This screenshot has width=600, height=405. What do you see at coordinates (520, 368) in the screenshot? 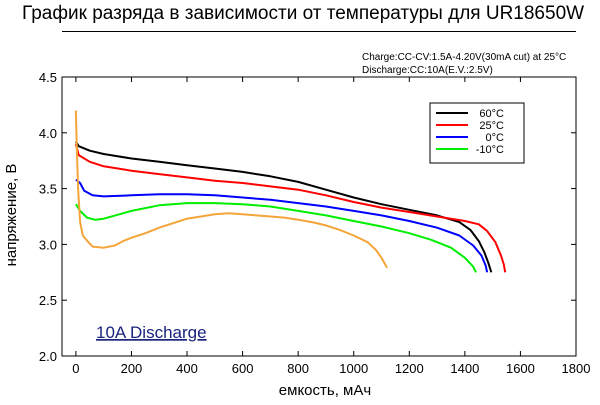
I see `x-tick-label: 1600` at bounding box center [520, 368].